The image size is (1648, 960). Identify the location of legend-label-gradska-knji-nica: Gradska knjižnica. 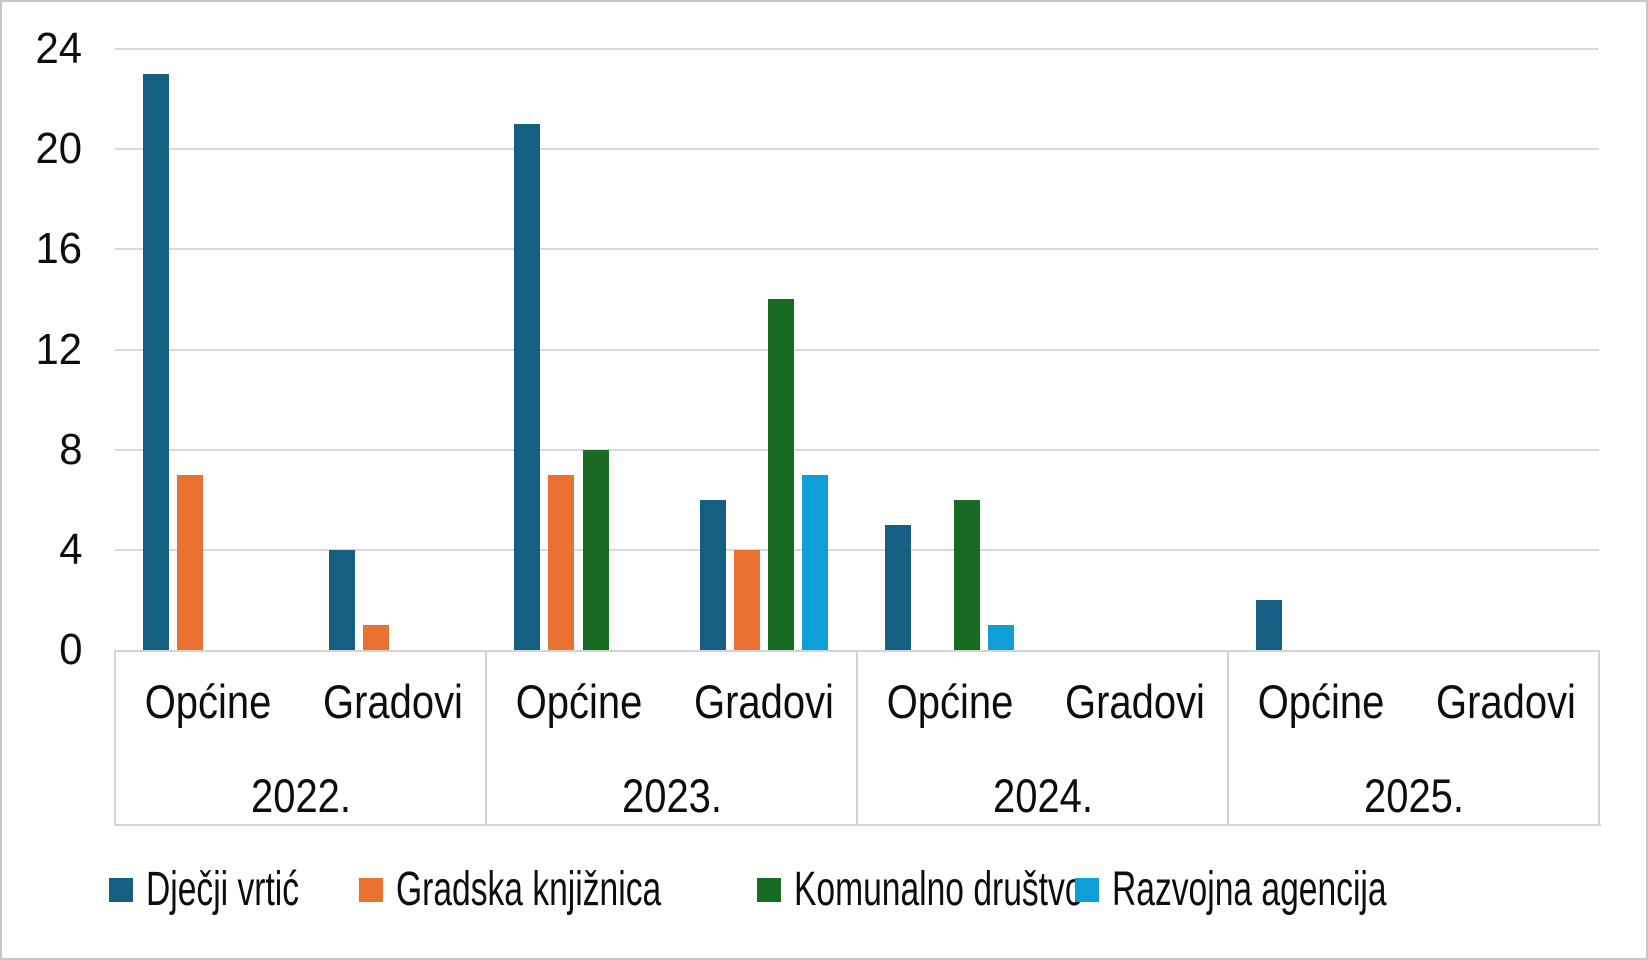
(529, 889).